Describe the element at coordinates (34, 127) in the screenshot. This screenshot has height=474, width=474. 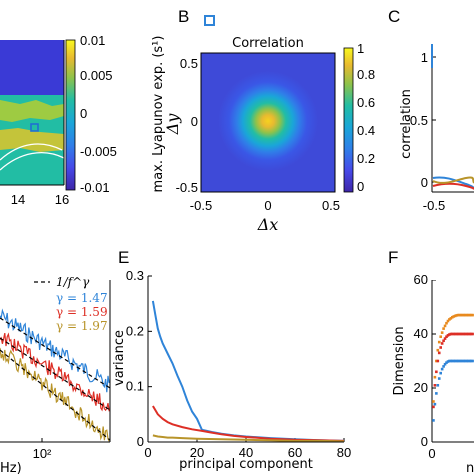
I see `panel-a-selection-marker` at that location.